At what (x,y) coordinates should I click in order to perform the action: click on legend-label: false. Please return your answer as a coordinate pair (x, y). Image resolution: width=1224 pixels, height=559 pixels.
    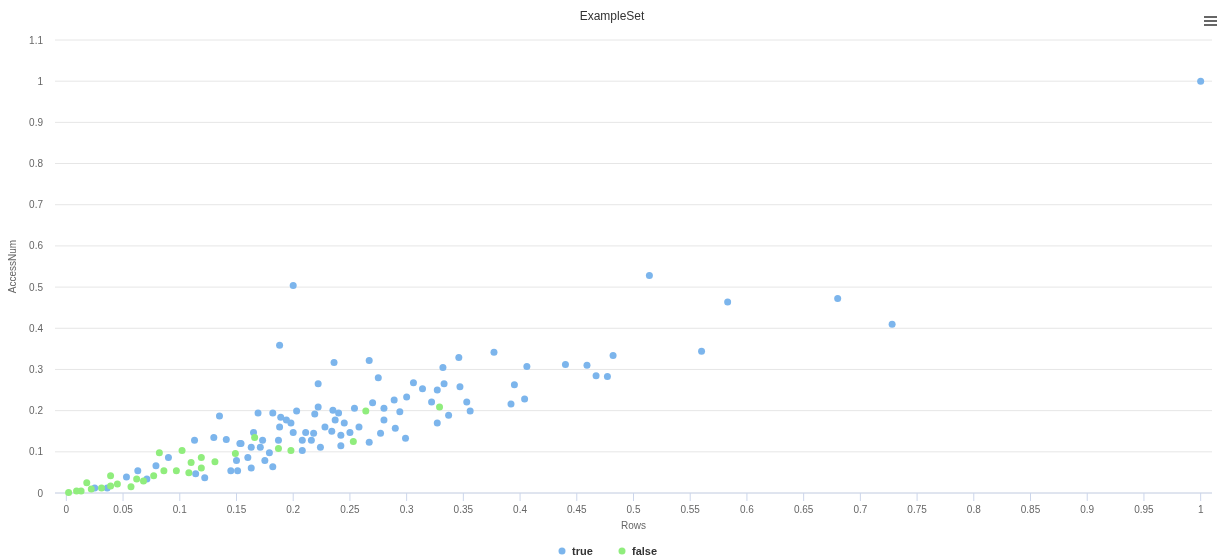
    Looking at the image, I should click on (645, 551).